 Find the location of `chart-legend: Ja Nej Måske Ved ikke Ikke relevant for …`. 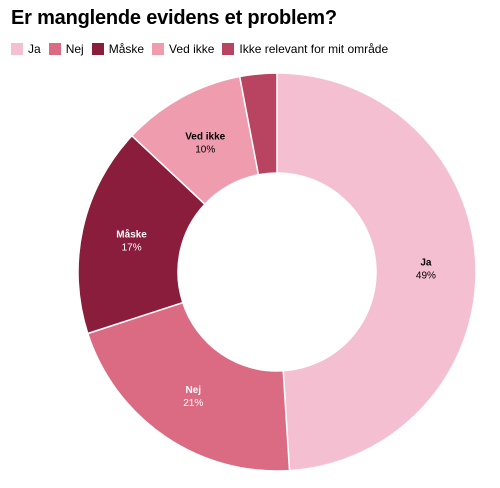

chart-legend: Ja Nej Måske Ved ikke Ikke relevant for … is located at coordinates (203, 49).